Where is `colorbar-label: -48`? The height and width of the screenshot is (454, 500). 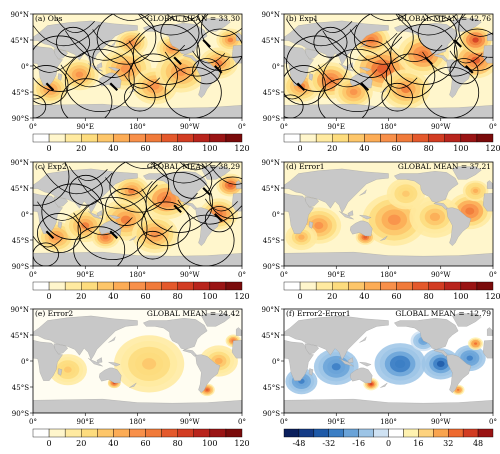
colorbar-label: -48 is located at coordinates (298, 443).